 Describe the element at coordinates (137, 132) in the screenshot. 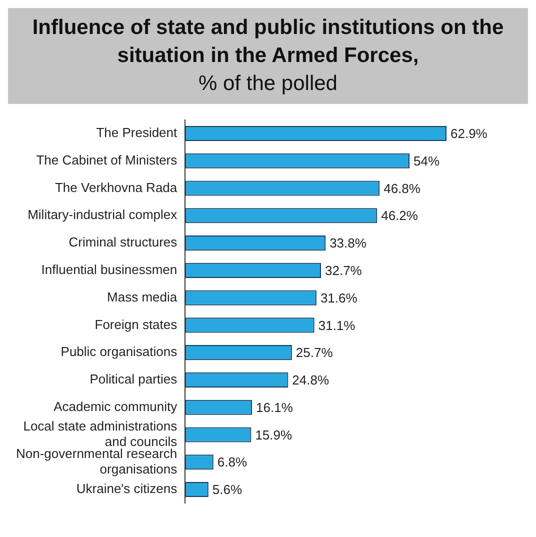

I see `y-tick-label: The President` at that location.